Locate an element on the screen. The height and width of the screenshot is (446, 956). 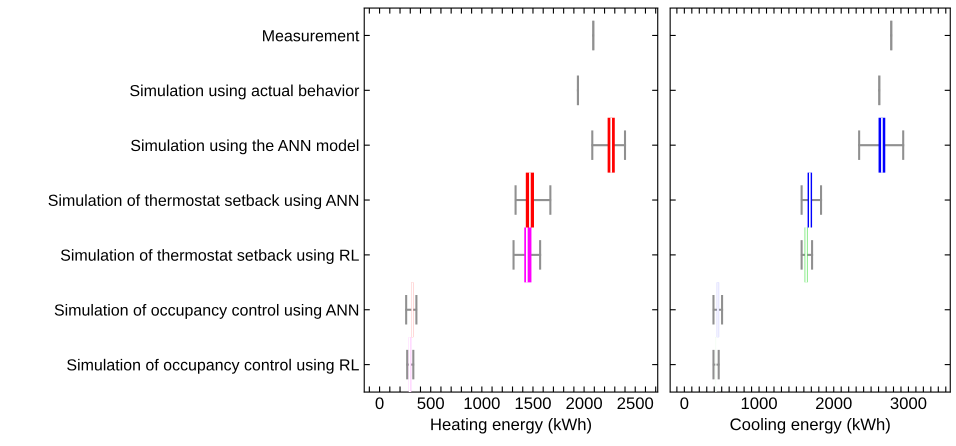
x-tick-label: 1500 is located at coordinates (533, 403).